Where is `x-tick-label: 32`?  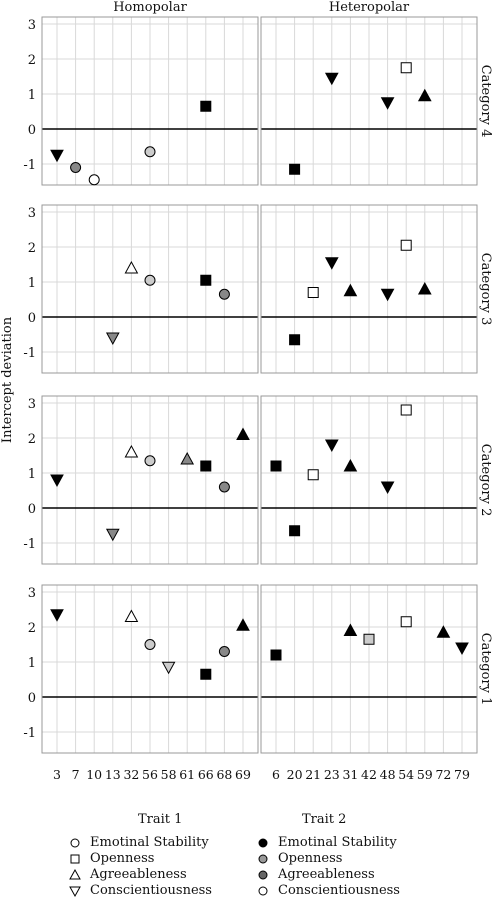
x-tick-label: 32 is located at coordinates (131, 774).